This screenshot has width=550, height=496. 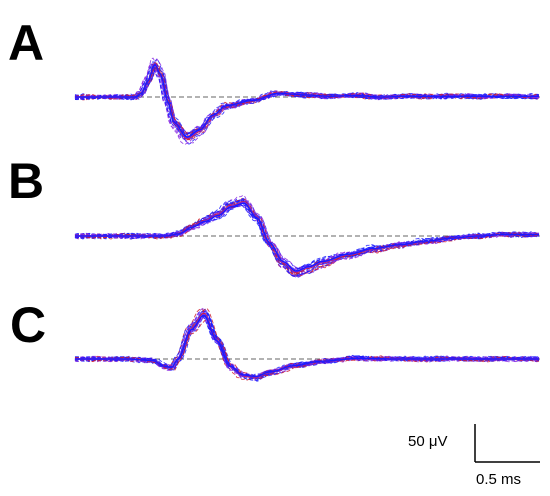 I want to click on panel-label-b: B, so click(x=26, y=181).